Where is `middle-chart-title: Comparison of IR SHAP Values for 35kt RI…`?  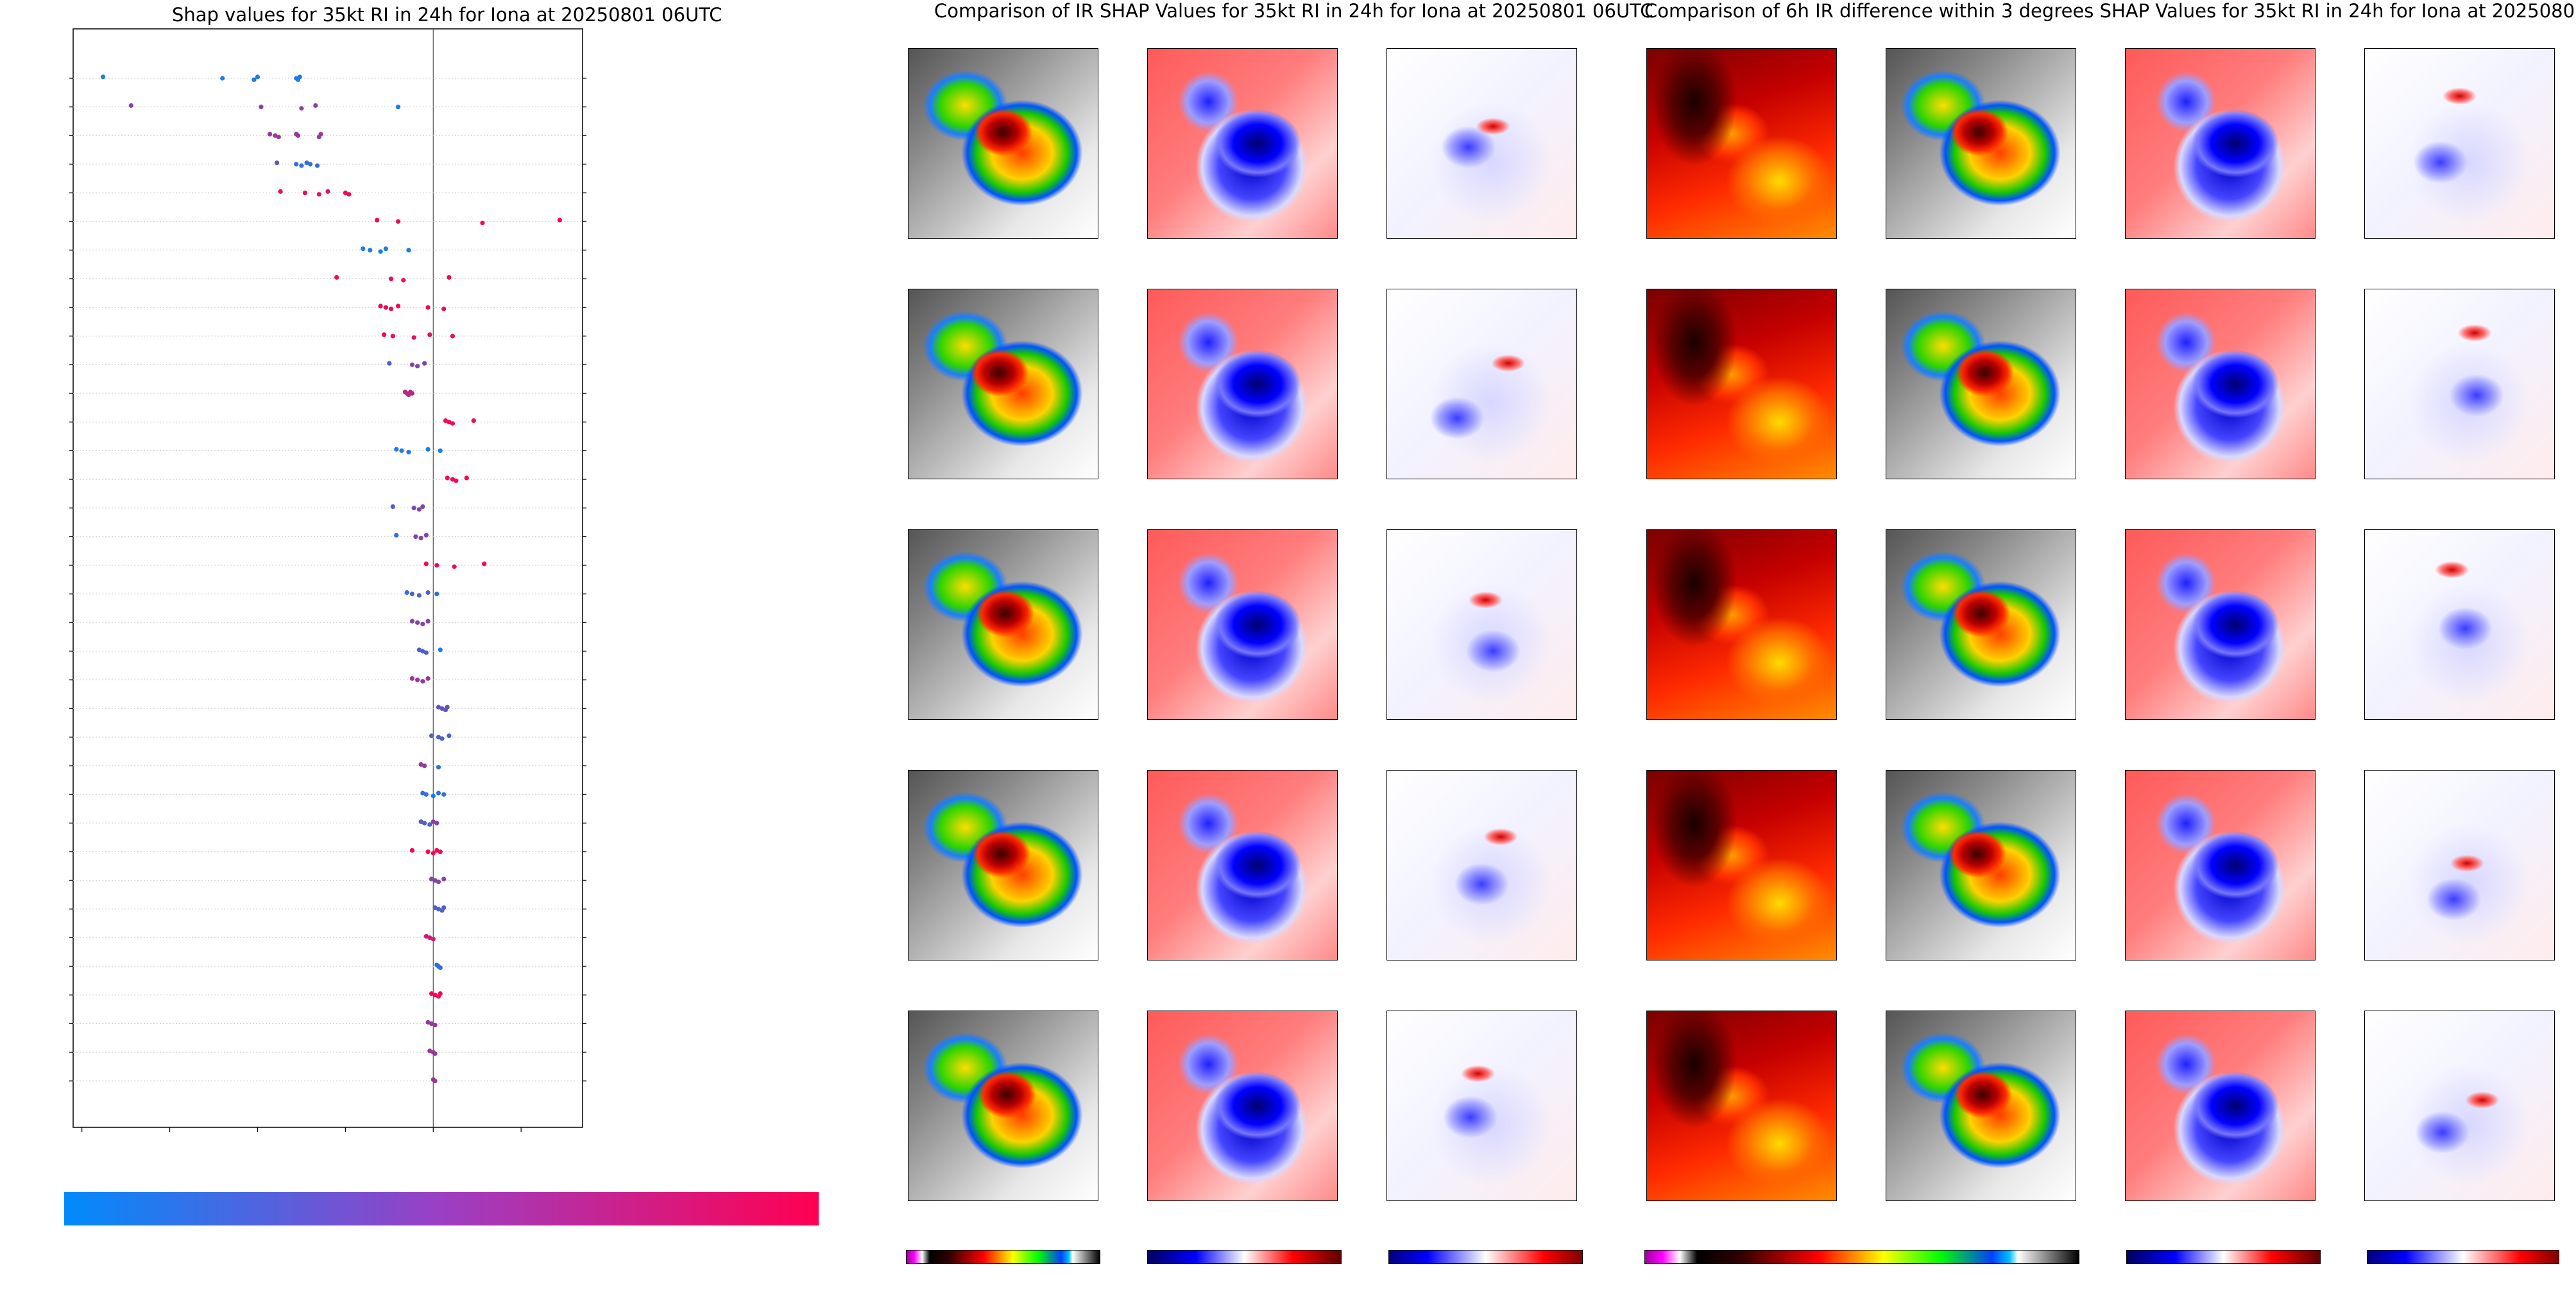 middle-chart-title: Comparison of IR SHAP Values for 35kt RI… is located at coordinates (1293, 11).